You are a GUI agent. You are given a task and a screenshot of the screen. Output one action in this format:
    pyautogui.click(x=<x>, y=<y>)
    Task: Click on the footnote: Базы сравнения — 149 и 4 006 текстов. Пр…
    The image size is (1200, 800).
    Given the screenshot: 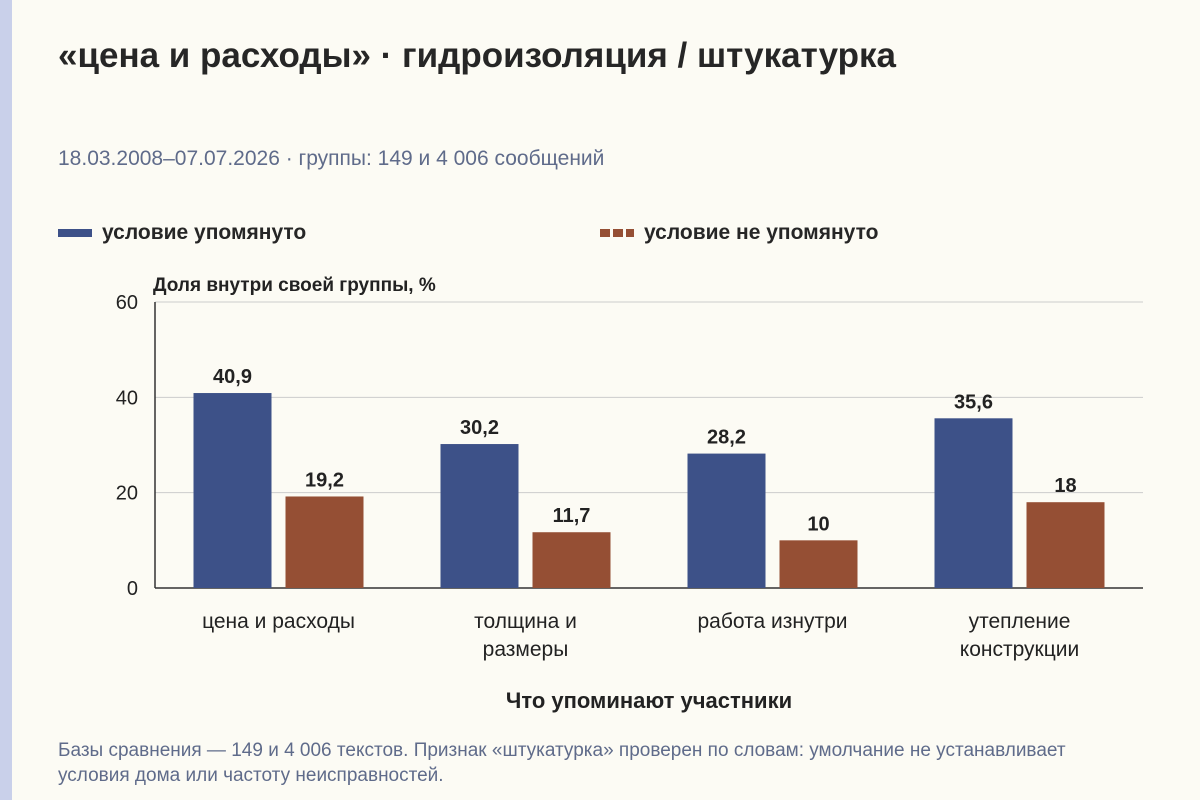 What is the action you would take?
    pyautogui.click(x=562, y=763)
    